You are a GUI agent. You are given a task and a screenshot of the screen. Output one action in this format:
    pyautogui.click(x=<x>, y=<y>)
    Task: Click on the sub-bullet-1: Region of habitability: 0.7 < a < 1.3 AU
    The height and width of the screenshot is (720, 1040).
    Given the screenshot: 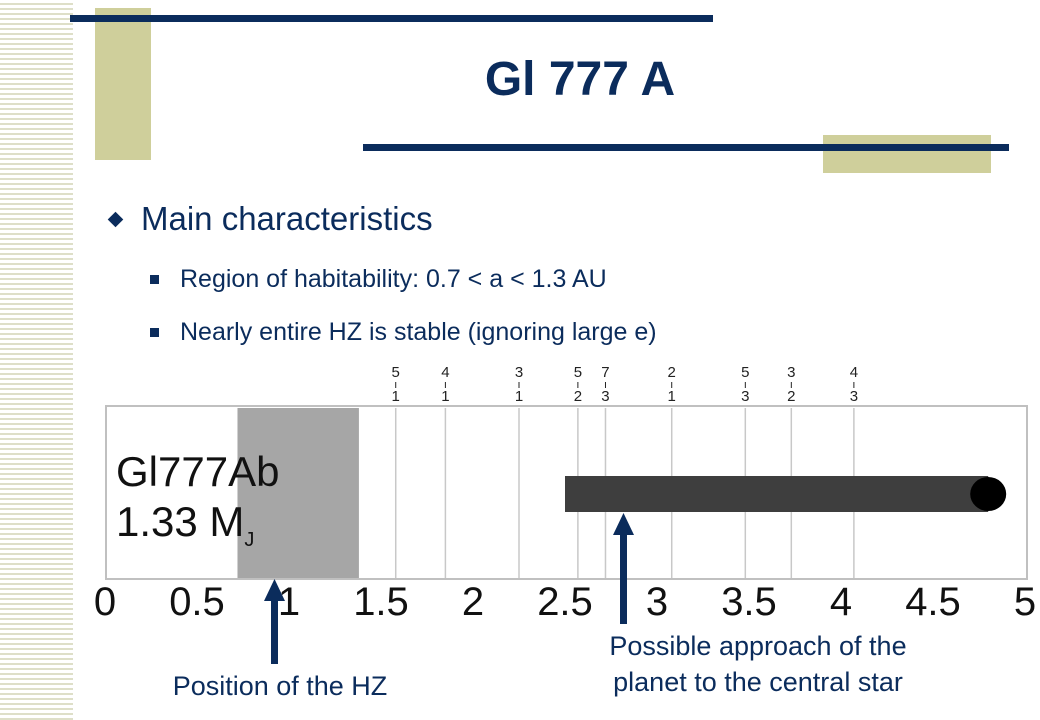 What is the action you would take?
    pyautogui.click(x=378, y=279)
    